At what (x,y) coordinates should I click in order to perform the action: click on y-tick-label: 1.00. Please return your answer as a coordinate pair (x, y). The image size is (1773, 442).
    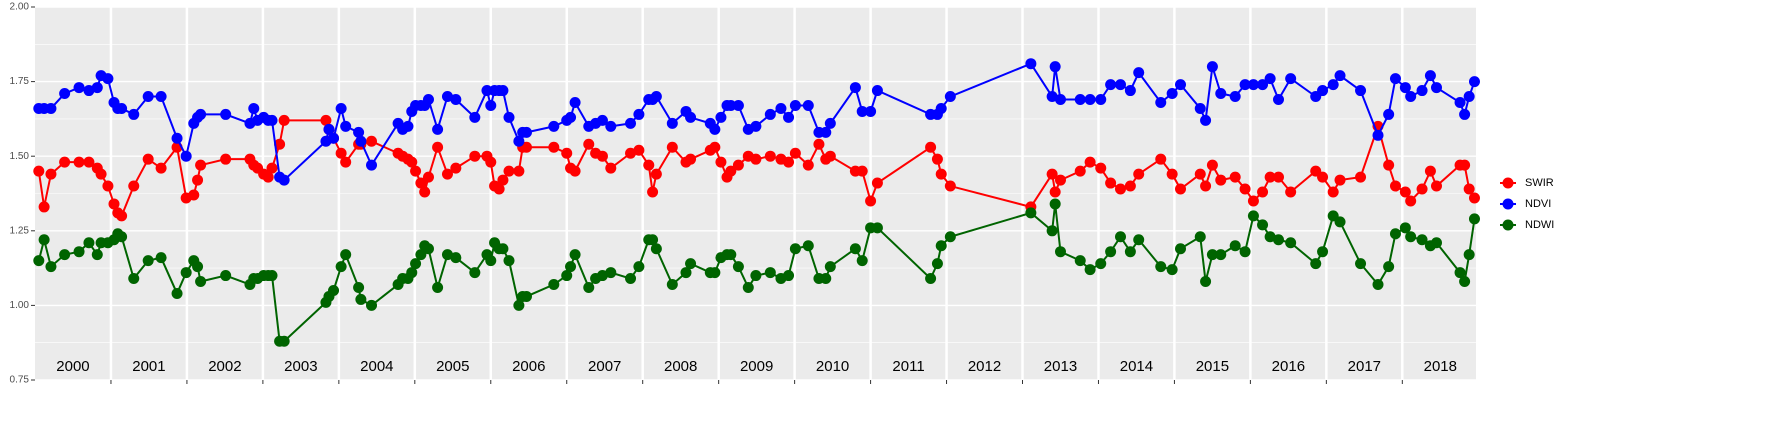
    Looking at the image, I should click on (20, 305).